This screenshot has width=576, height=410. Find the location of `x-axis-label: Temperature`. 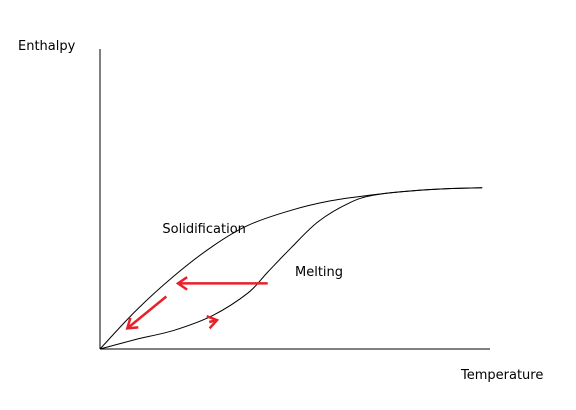

x-axis-label: Temperature is located at coordinates (501, 375).